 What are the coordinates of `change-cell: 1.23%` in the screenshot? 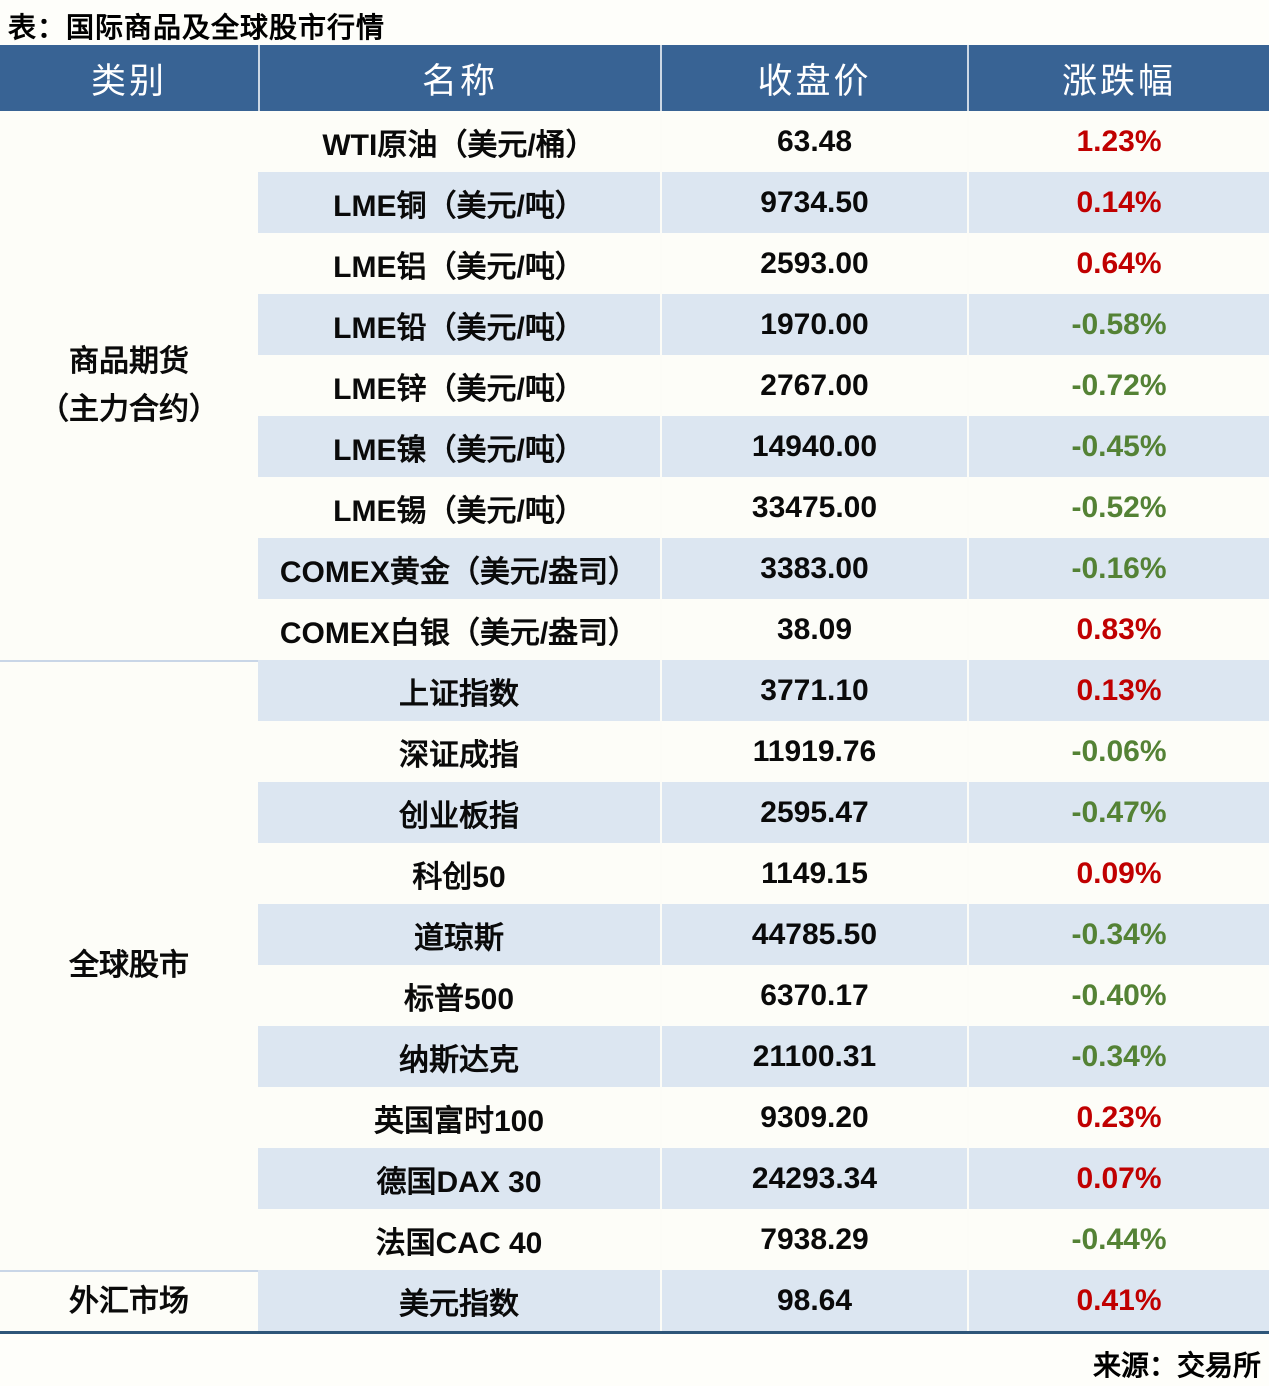 It's located at (1118, 141).